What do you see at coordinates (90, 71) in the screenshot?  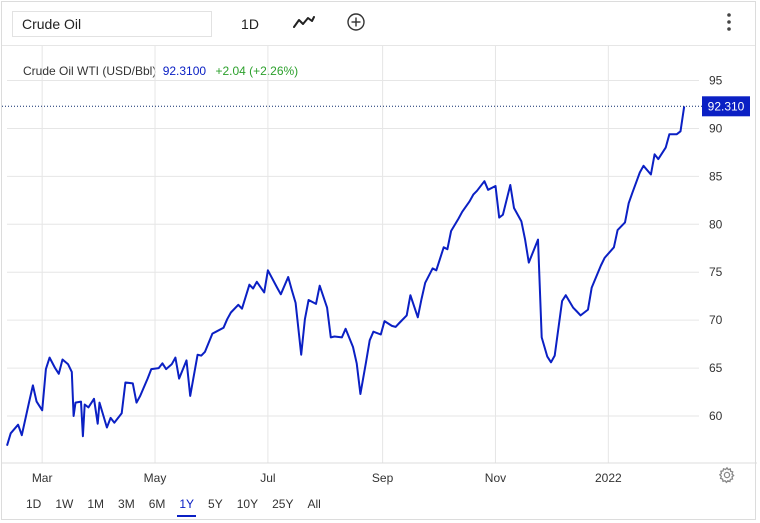 I see `legend-series-name: Crude Oil WTI (USD/Bbl)` at bounding box center [90, 71].